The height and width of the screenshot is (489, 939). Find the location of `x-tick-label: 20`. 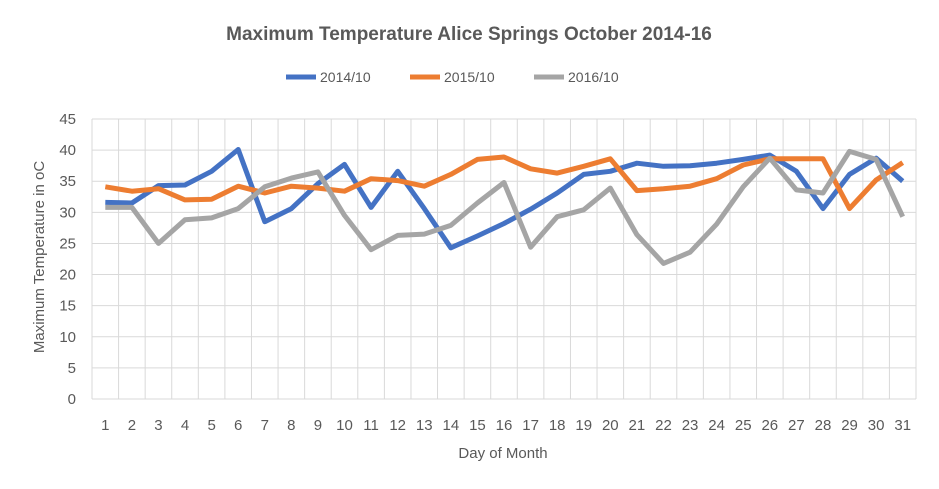

x-tick-label: 20 is located at coordinates (610, 425).